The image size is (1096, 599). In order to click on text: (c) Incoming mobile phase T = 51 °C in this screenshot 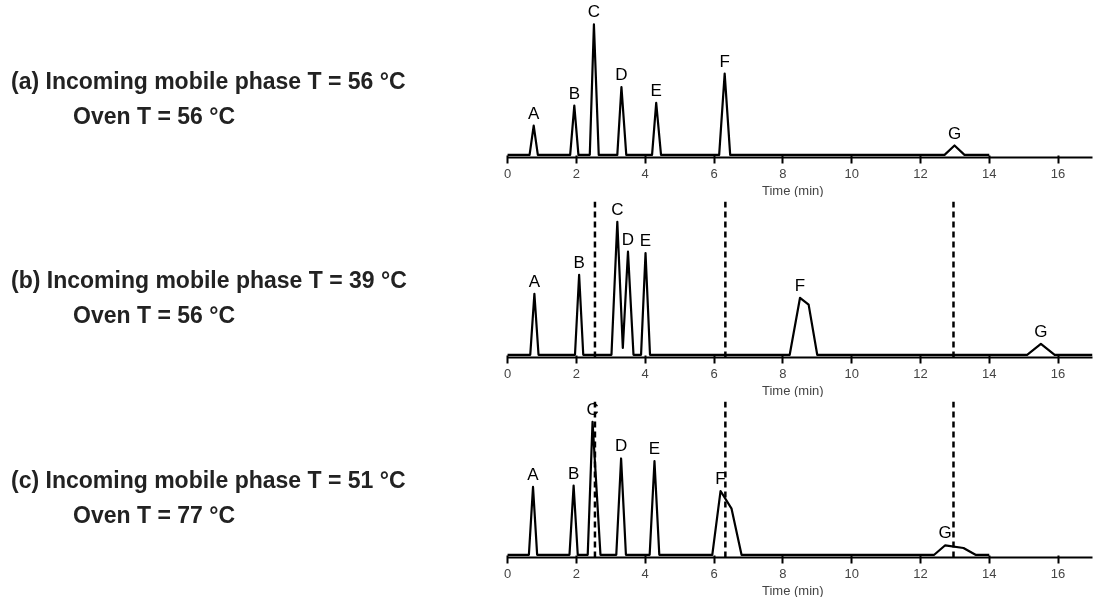, I will do `click(208, 479)`.